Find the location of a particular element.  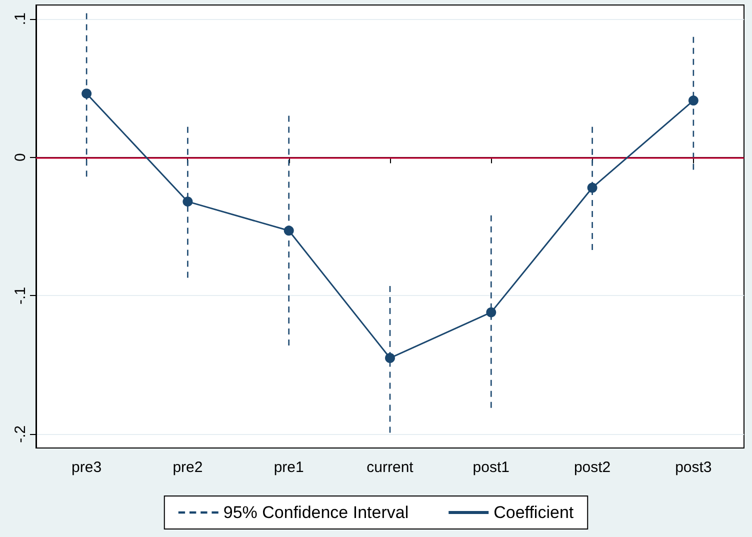

y-tick-label: -.1 is located at coordinates (20, 295).